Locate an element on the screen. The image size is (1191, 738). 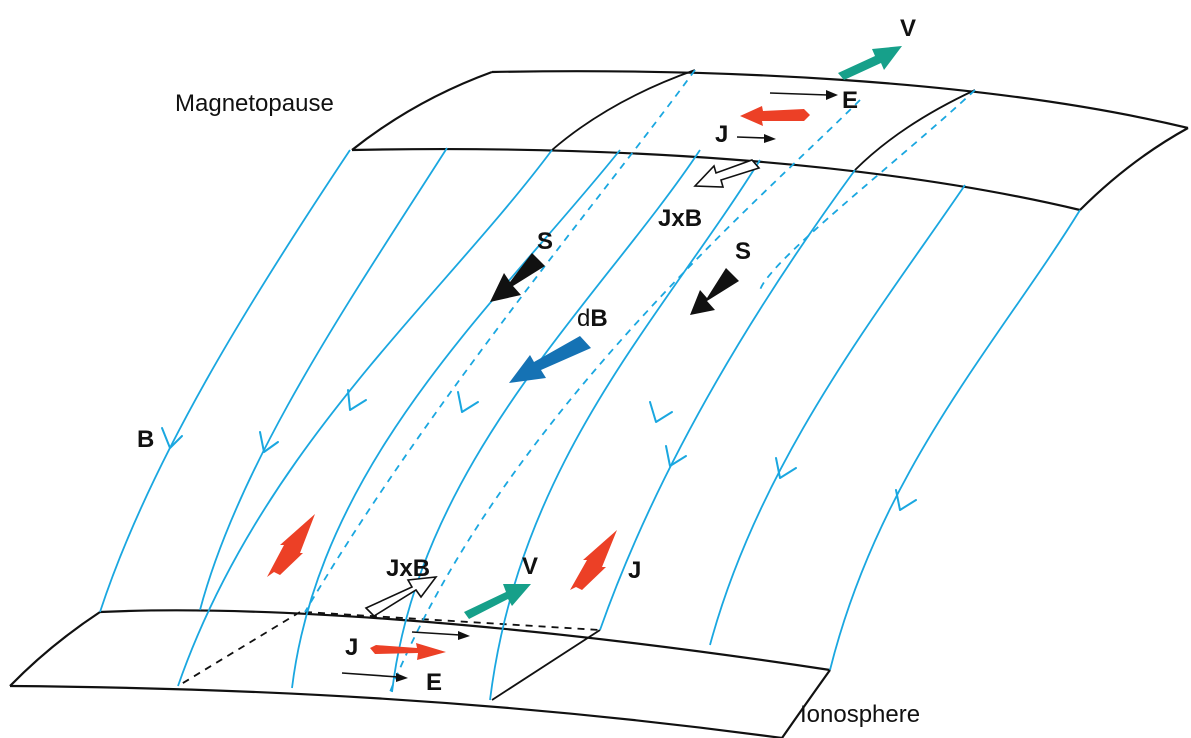
current-label-right: J is located at coordinates (634, 570).